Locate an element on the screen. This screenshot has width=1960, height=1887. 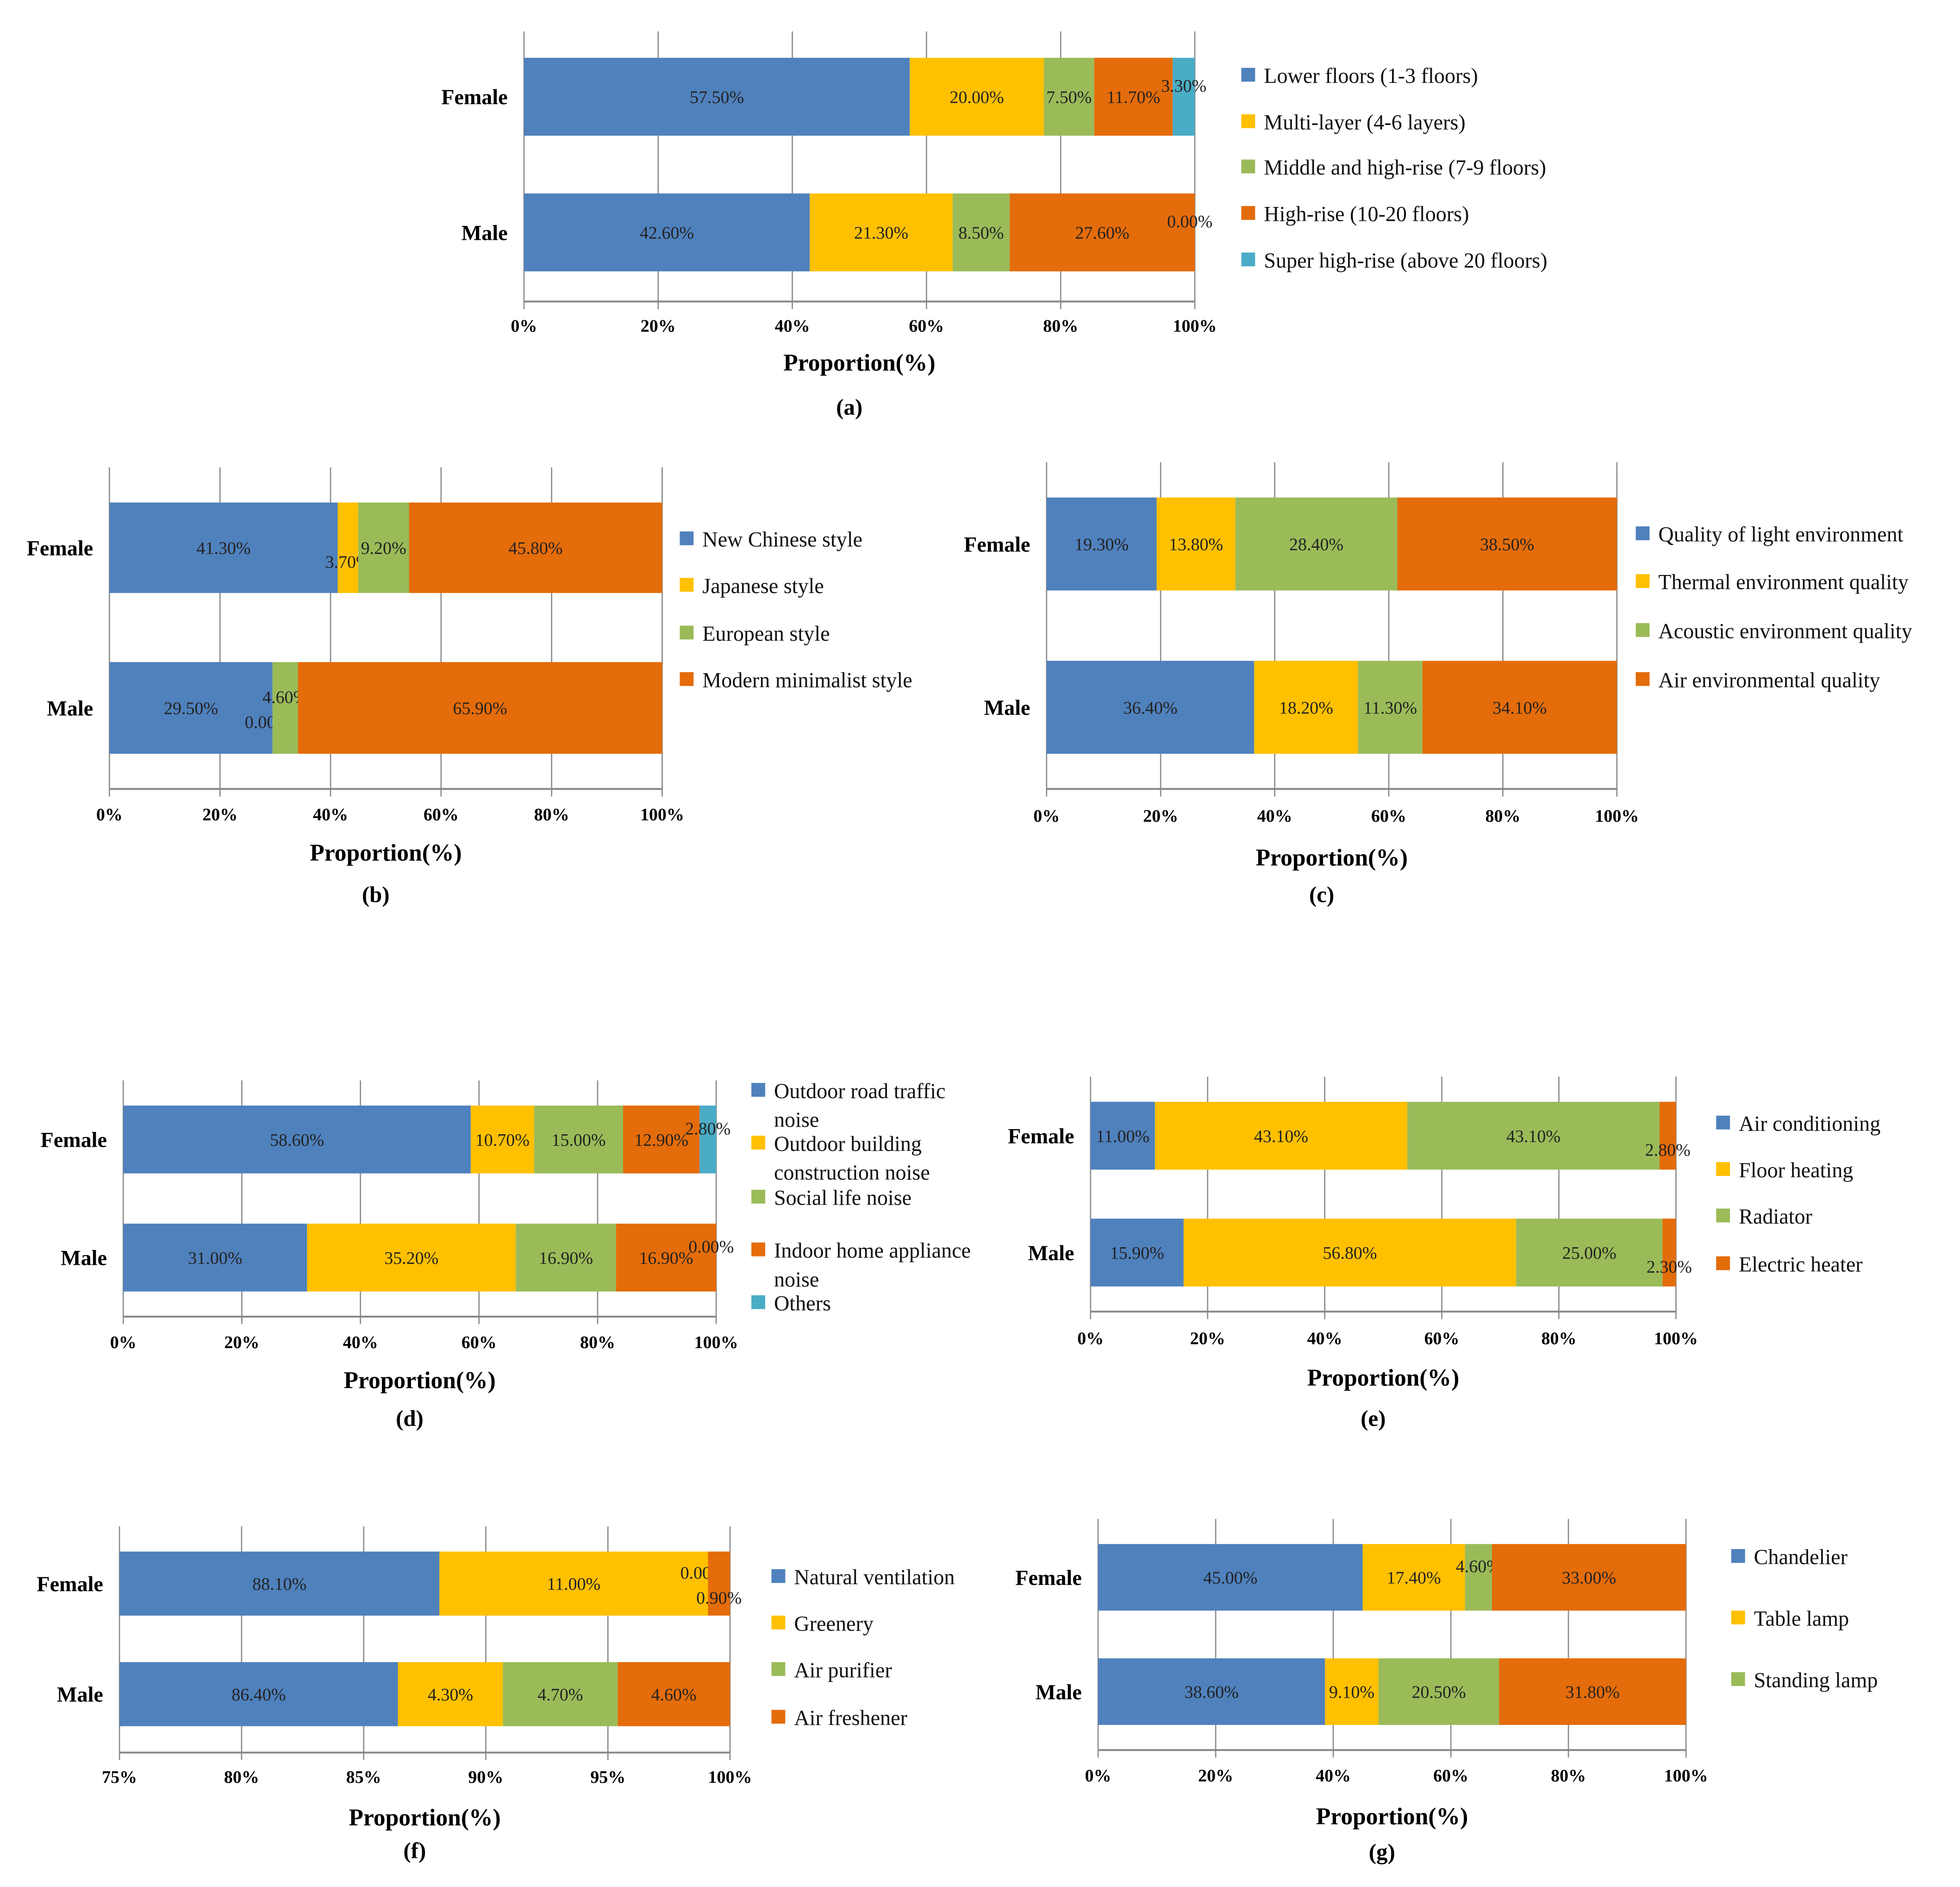
legend-label: Standing lamp is located at coordinates (1816, 1680).